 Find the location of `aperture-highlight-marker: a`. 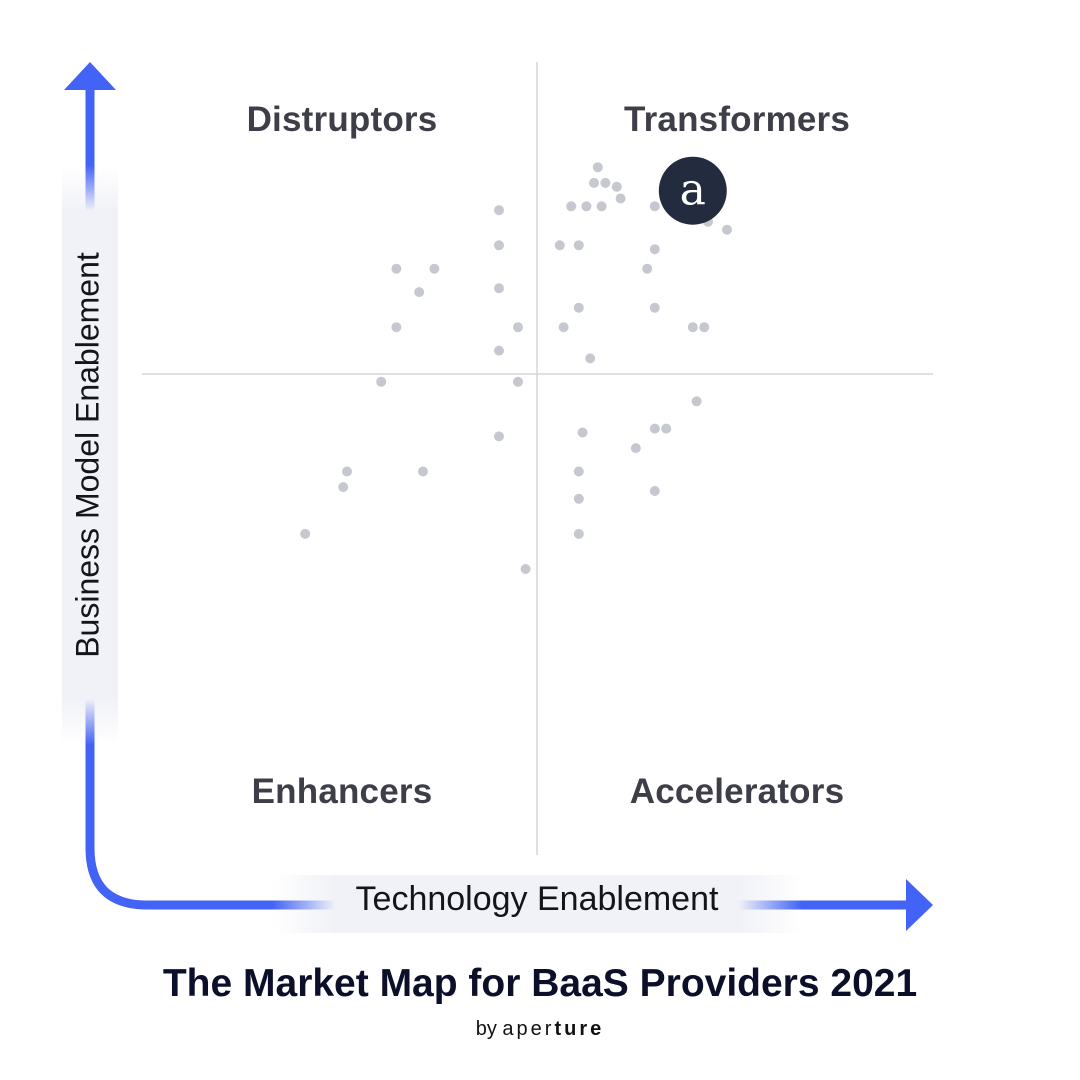

aperture-highlight-marker: a is located at coordinates (692, 190).